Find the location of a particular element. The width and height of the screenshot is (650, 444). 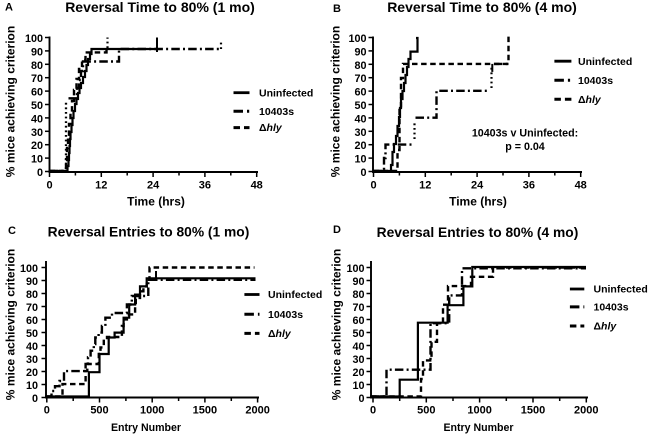

svg-text: D is located at coordinates (337, 230).